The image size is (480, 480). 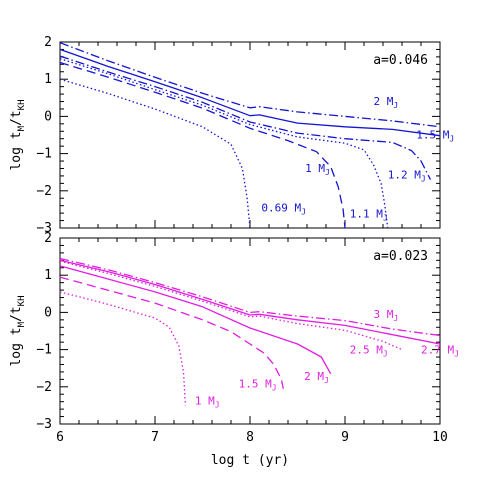 What do you see at coordinates (386, 315) in the screenshot?
I see `curve-label: 3 MJ` at bounding box center [386, 315].